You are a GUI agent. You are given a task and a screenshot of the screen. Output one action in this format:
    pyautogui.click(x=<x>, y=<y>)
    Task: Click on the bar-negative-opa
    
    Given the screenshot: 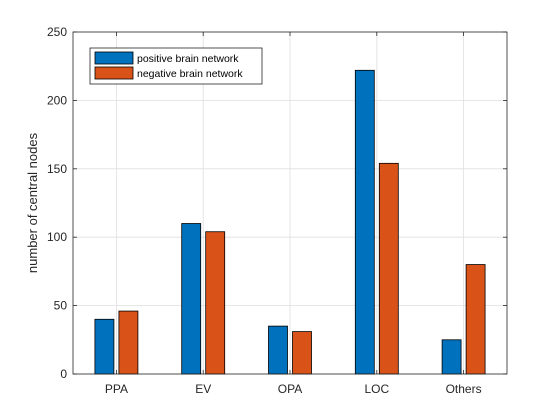 What is the action you would take?
    pyautogui.click(x=302, y=353)
    